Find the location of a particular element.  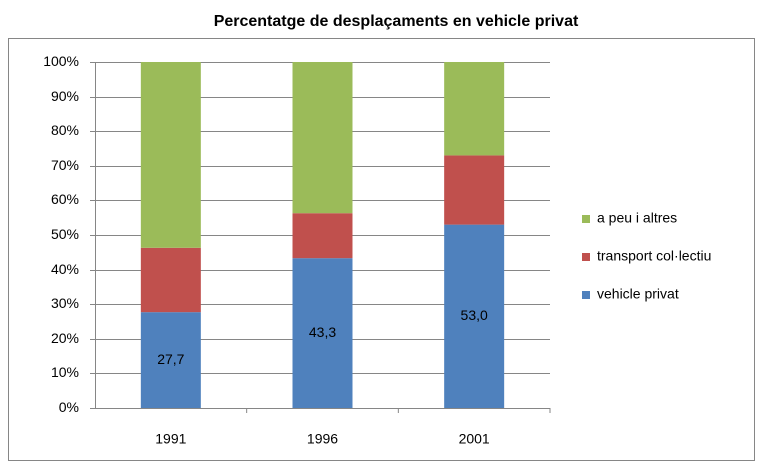

y-tick-label: 30% is located at coordinates (65, 303).